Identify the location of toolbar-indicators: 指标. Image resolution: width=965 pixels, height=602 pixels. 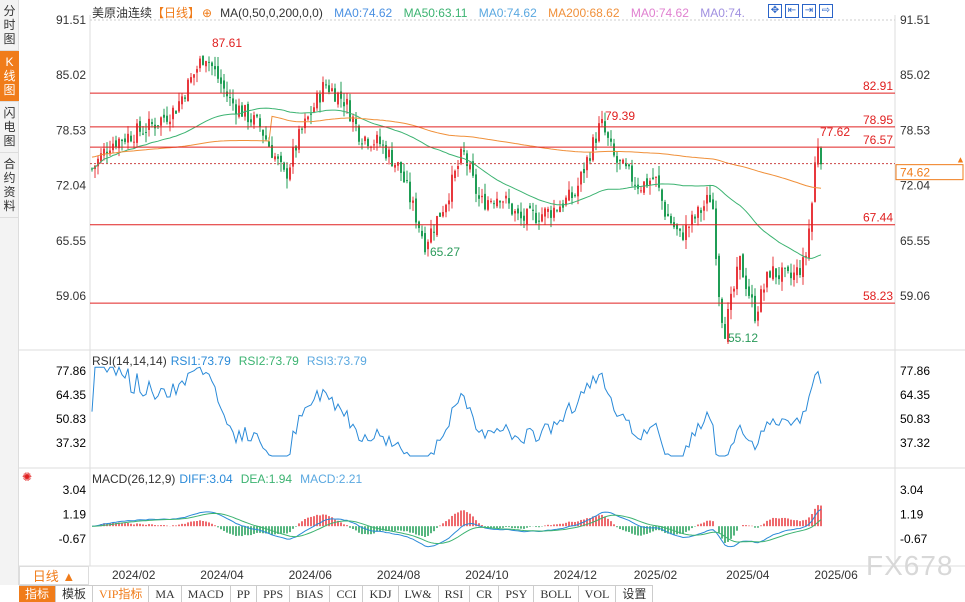
(38, 594).